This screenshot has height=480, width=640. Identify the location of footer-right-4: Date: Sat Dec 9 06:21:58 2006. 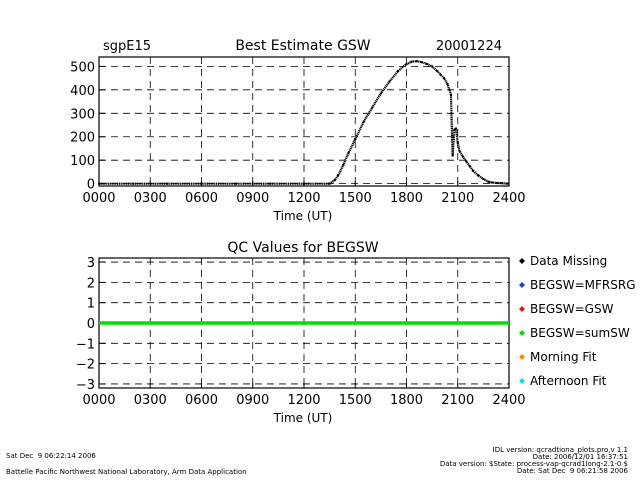
(572, 471).